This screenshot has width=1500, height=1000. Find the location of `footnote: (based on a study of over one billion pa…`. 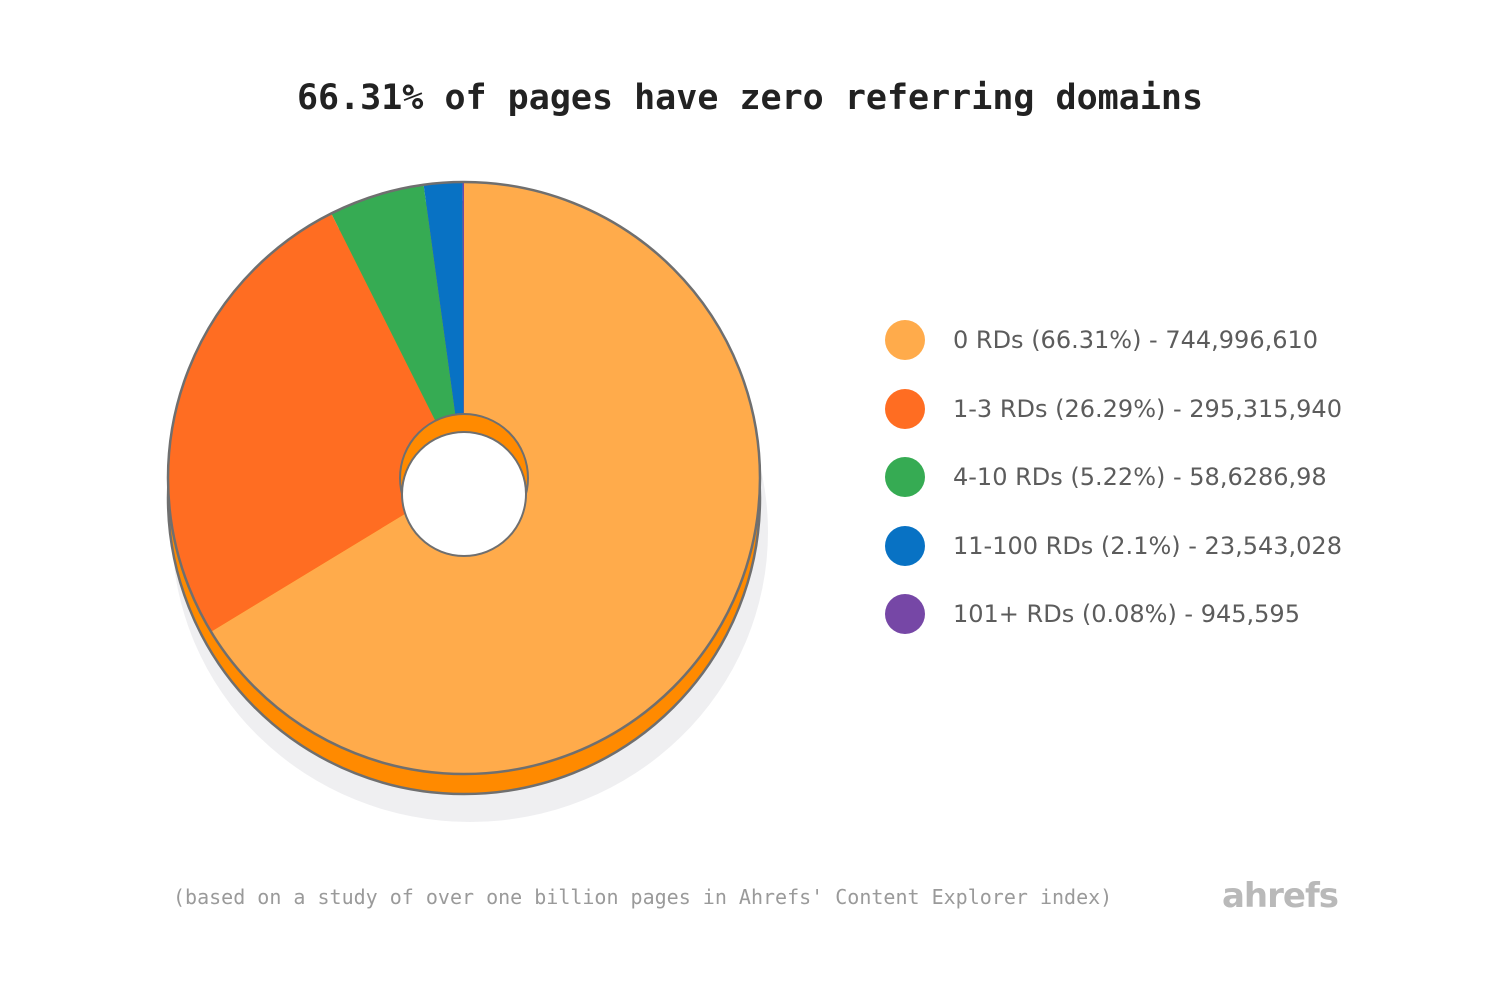

footnote: (based on a study of over one billion pa… is located at coordinates (643, 897).